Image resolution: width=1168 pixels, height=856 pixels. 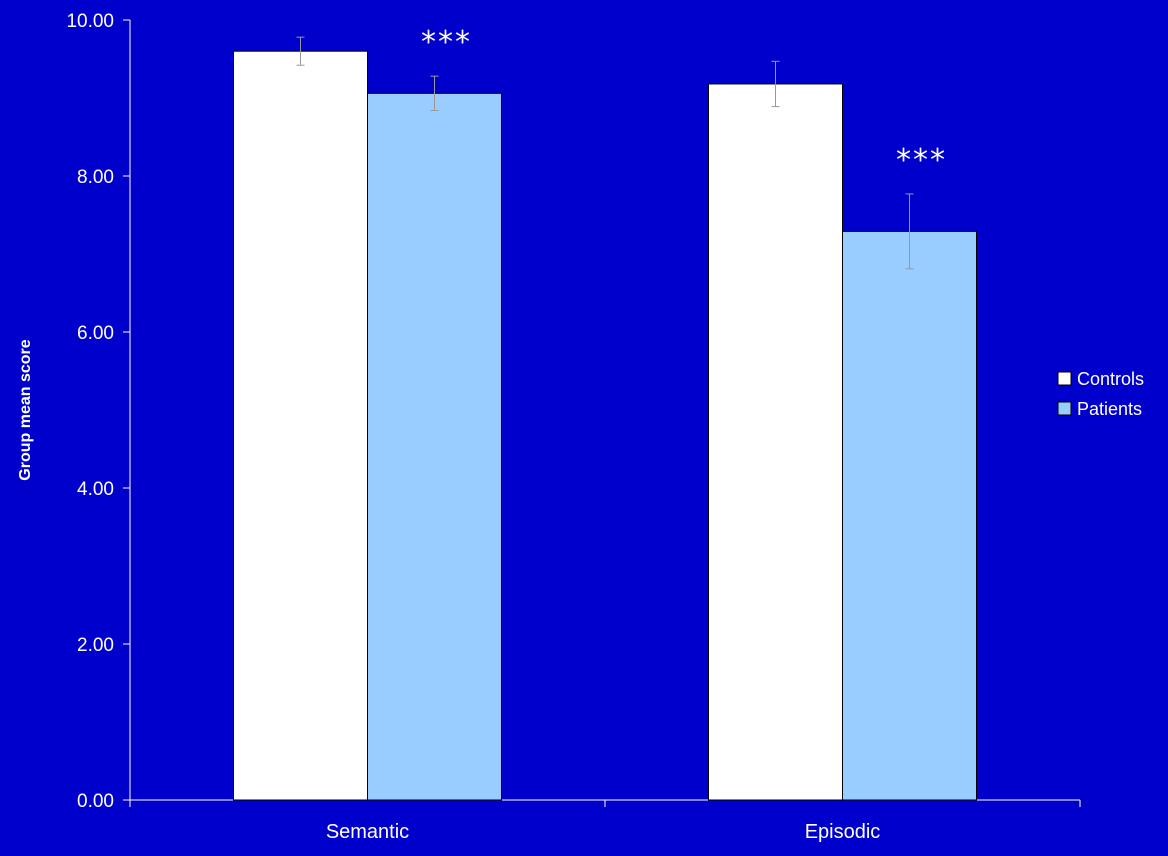 I want to click on error-bars, so click(x=605, y=153).